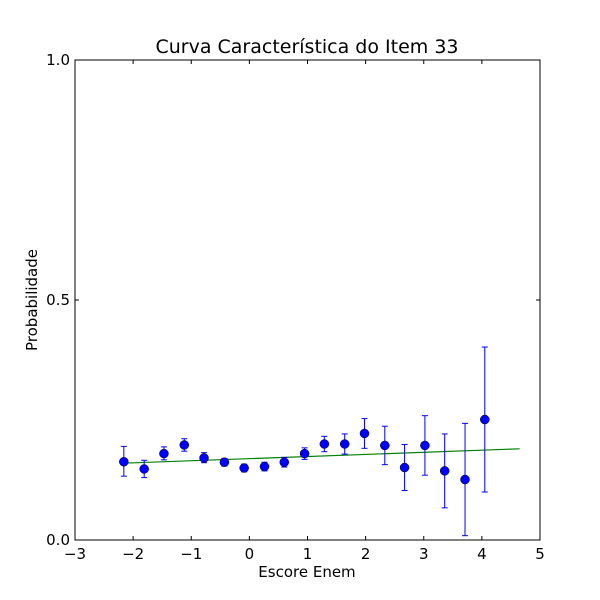  What do you see at coordinates (308, 554) in the screenshot?
I see `x-tick-label: 1` at bounding box center [308, 554].